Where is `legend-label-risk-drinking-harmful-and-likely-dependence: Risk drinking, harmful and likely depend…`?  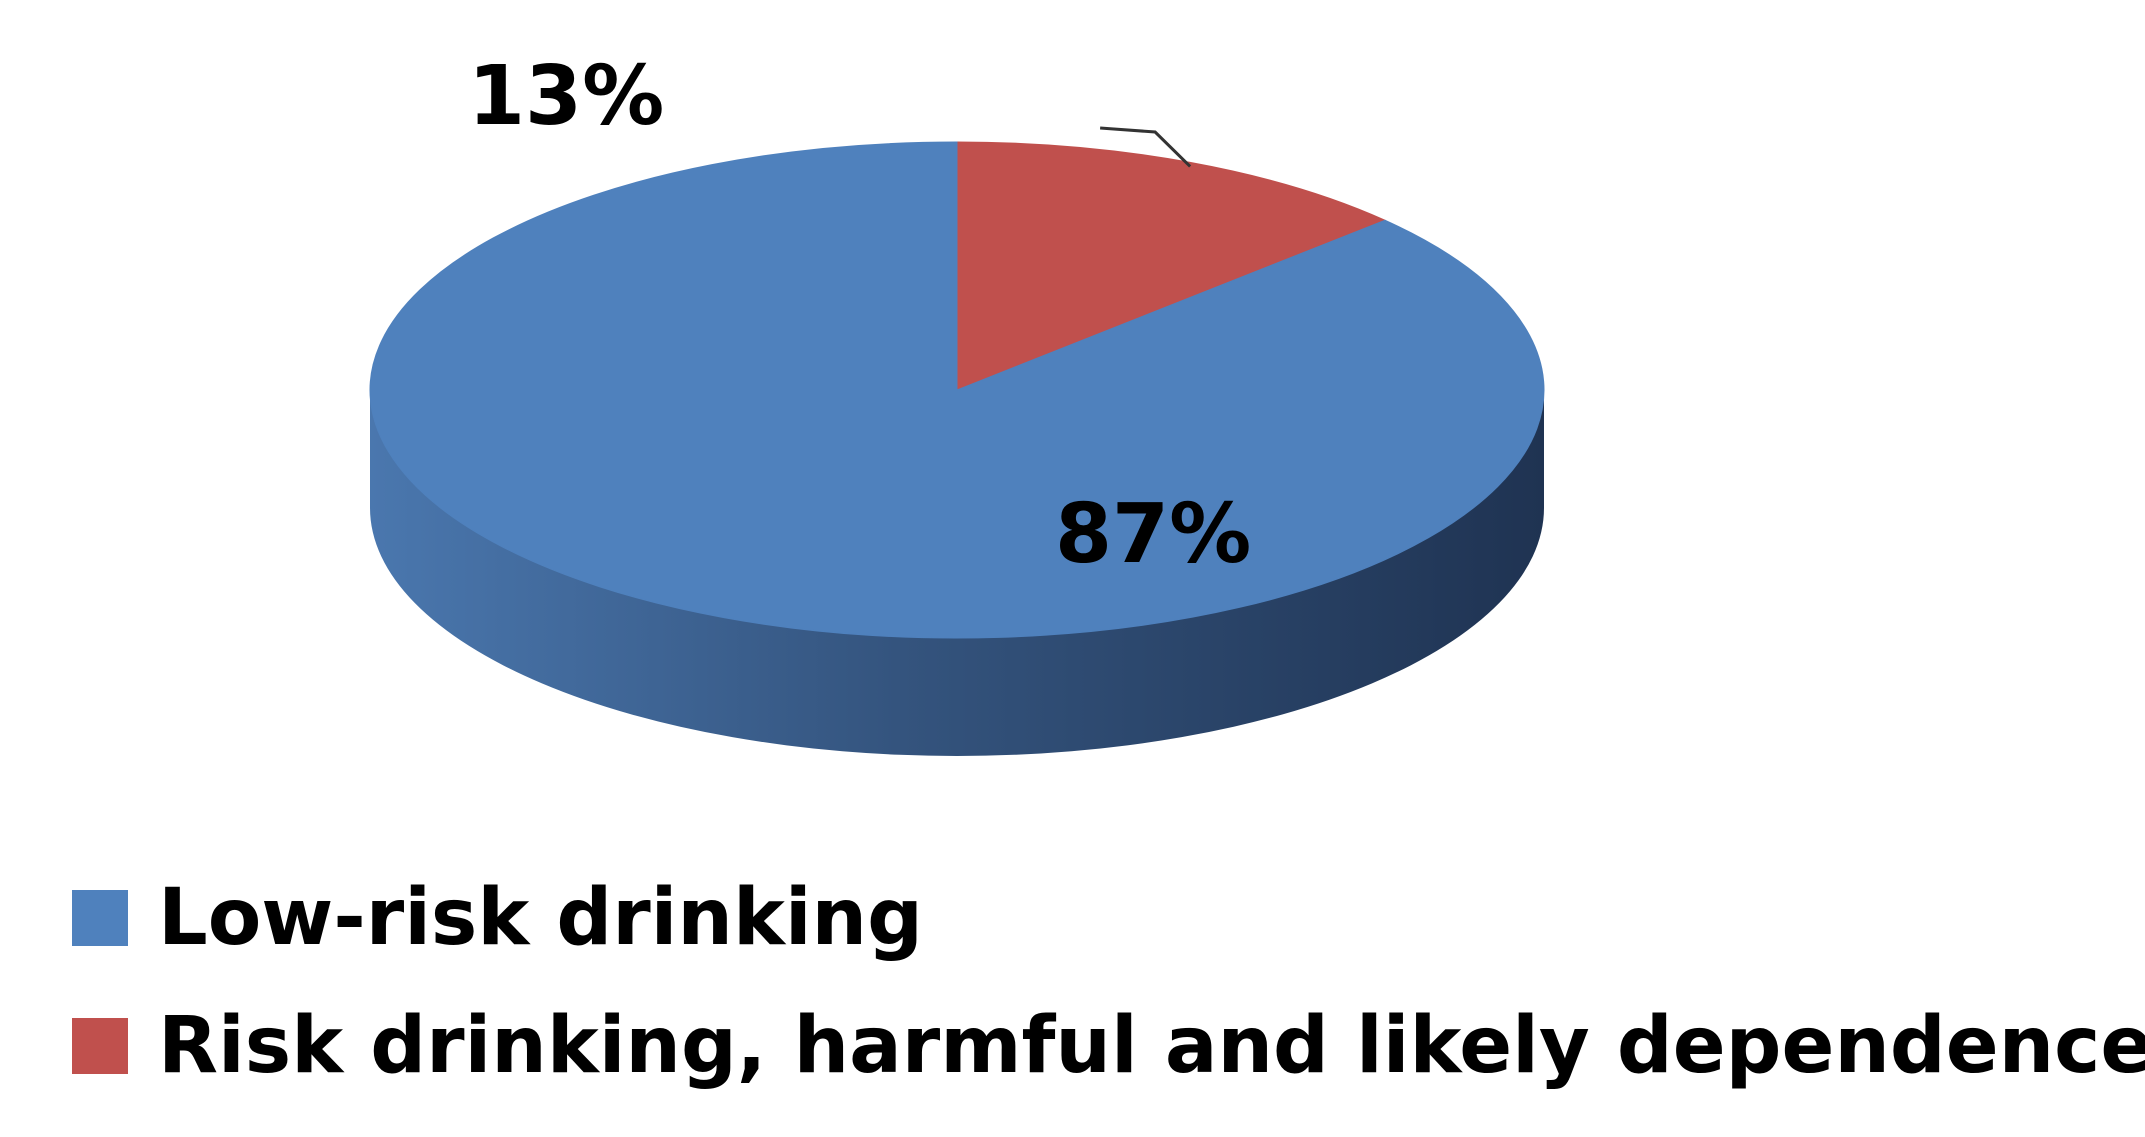
legend-label-risk-drinking-harmful-and-likely-dependence: Risk drinking, harmful and likely depend… is located at coordinates (1151, 1046).